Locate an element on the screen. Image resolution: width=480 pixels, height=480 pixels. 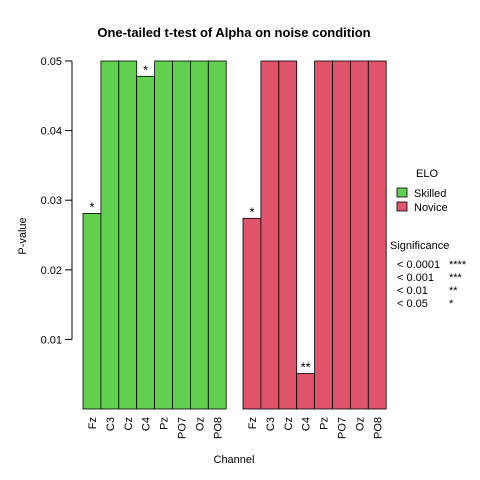
legend-title: ELO is located at coordinates (427, 174).